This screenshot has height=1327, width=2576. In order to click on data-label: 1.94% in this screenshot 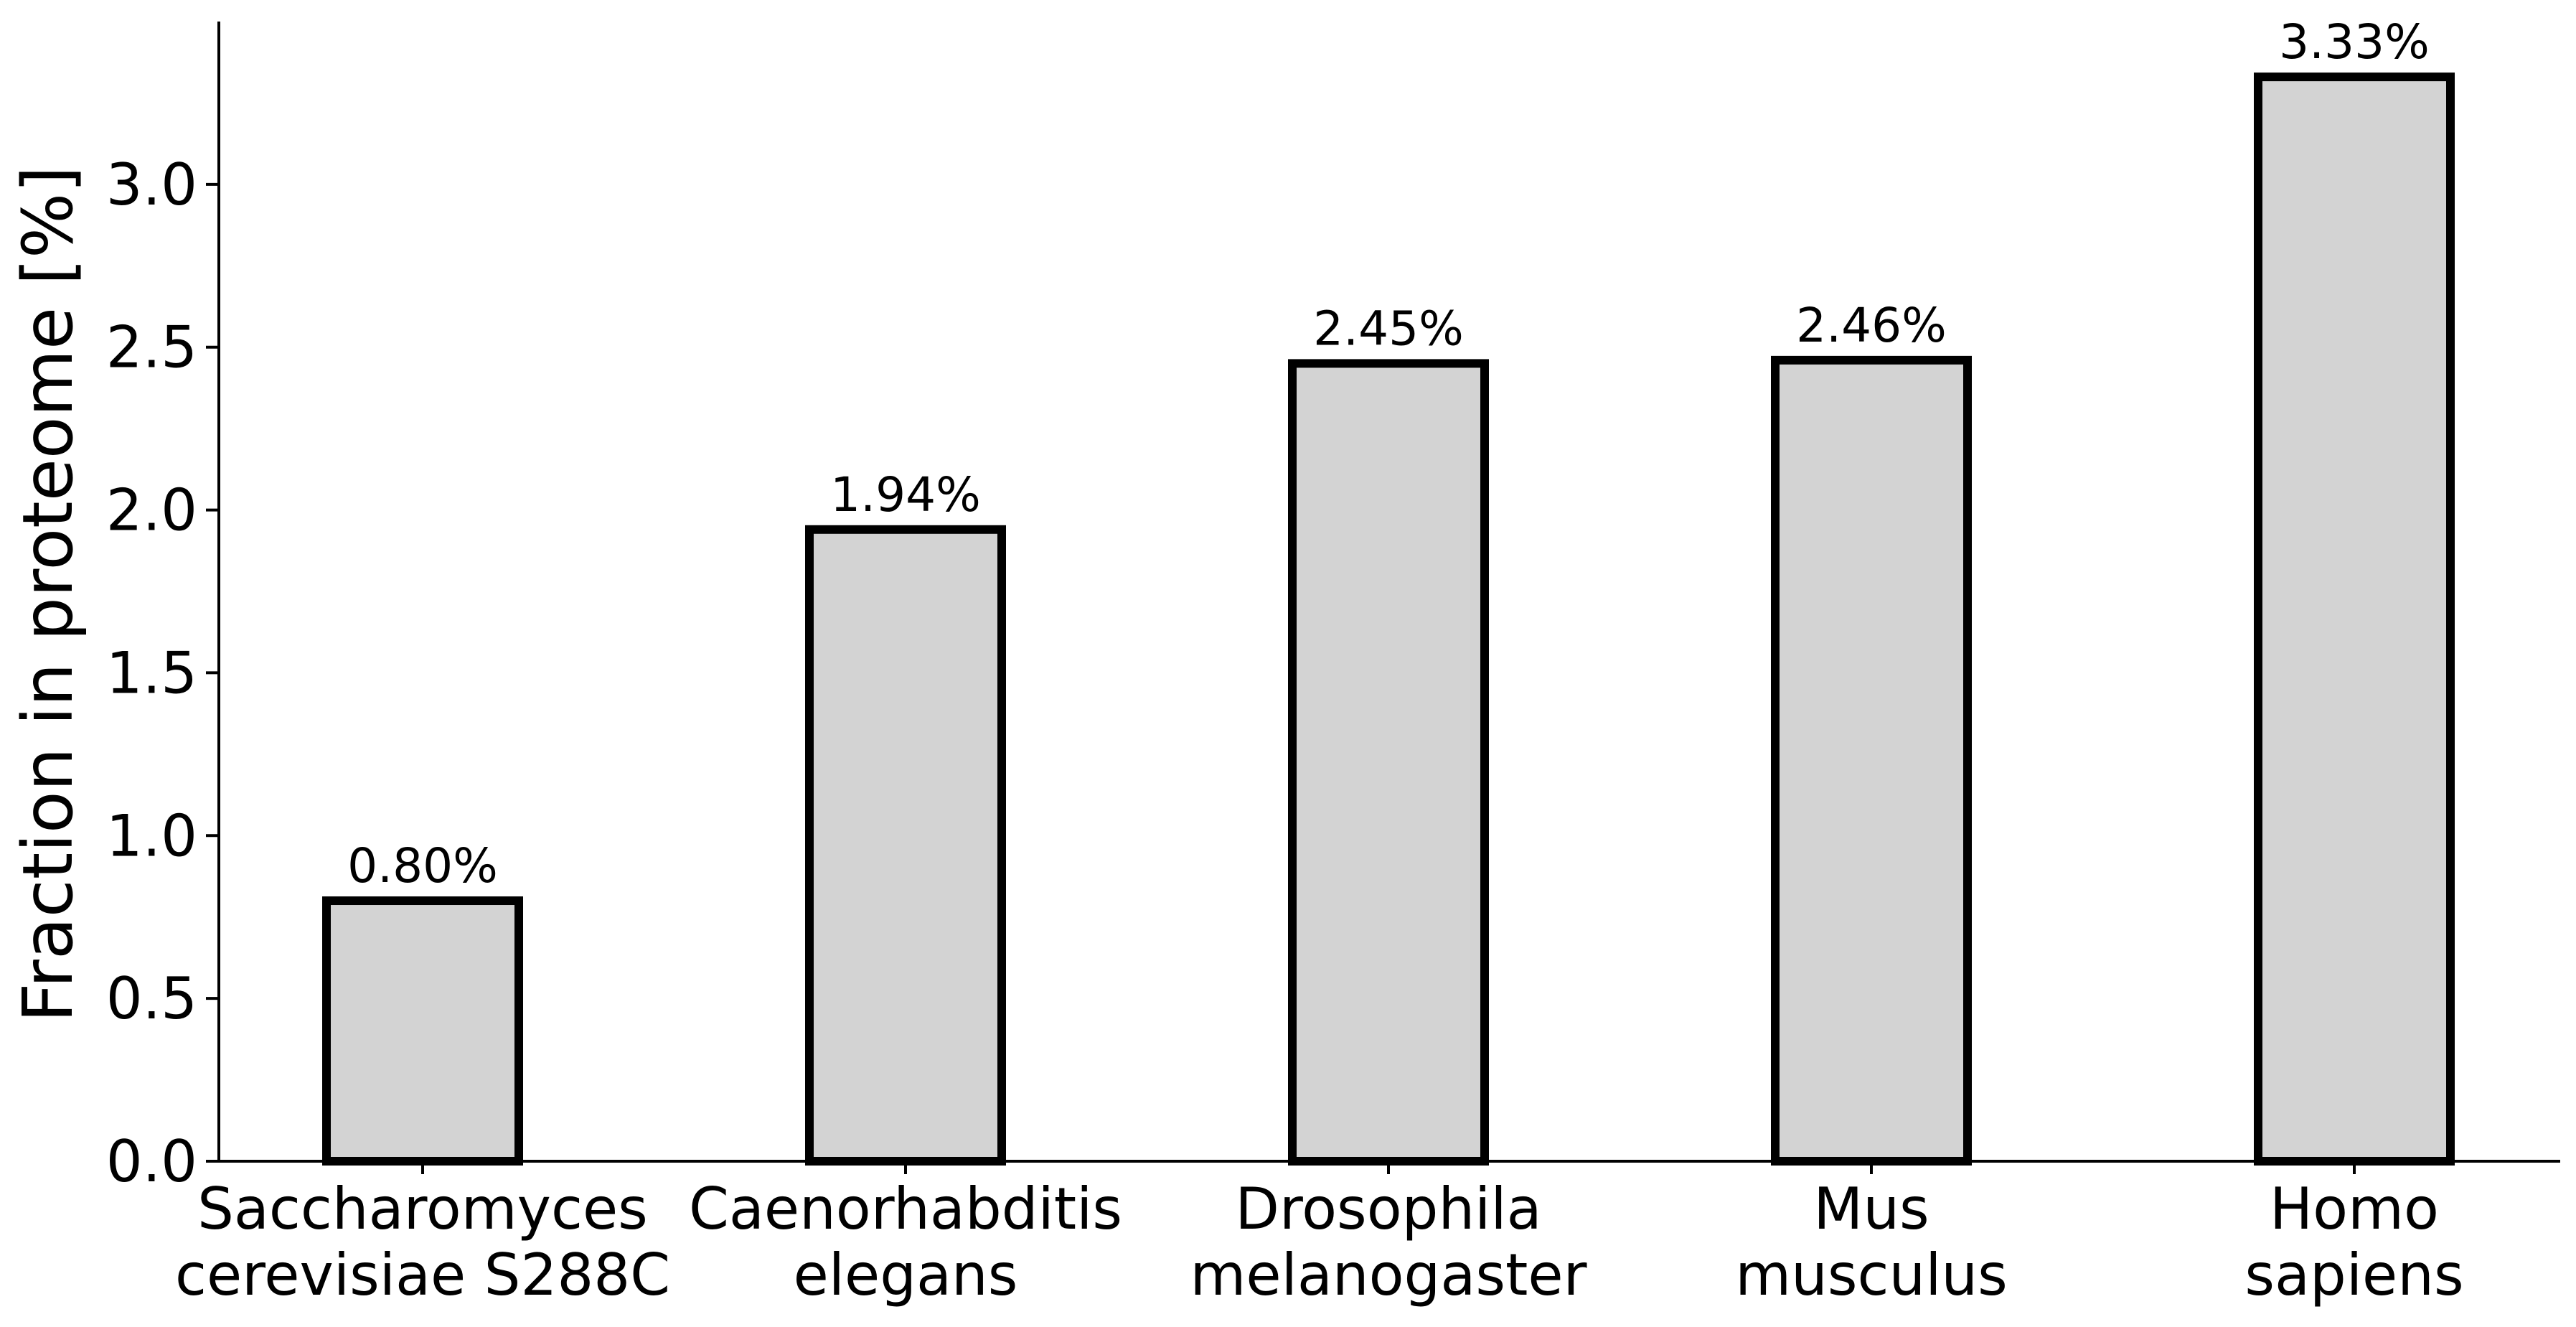, I will do `click(905, 495)`.